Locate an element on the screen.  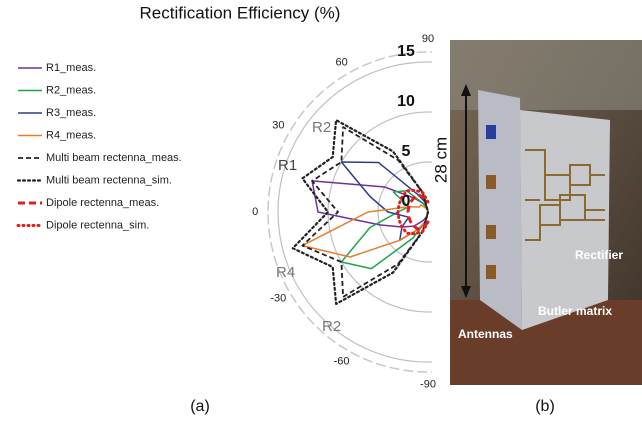
legend-label: Dipole rectenna_sim. is located at coordinates (97, 225).